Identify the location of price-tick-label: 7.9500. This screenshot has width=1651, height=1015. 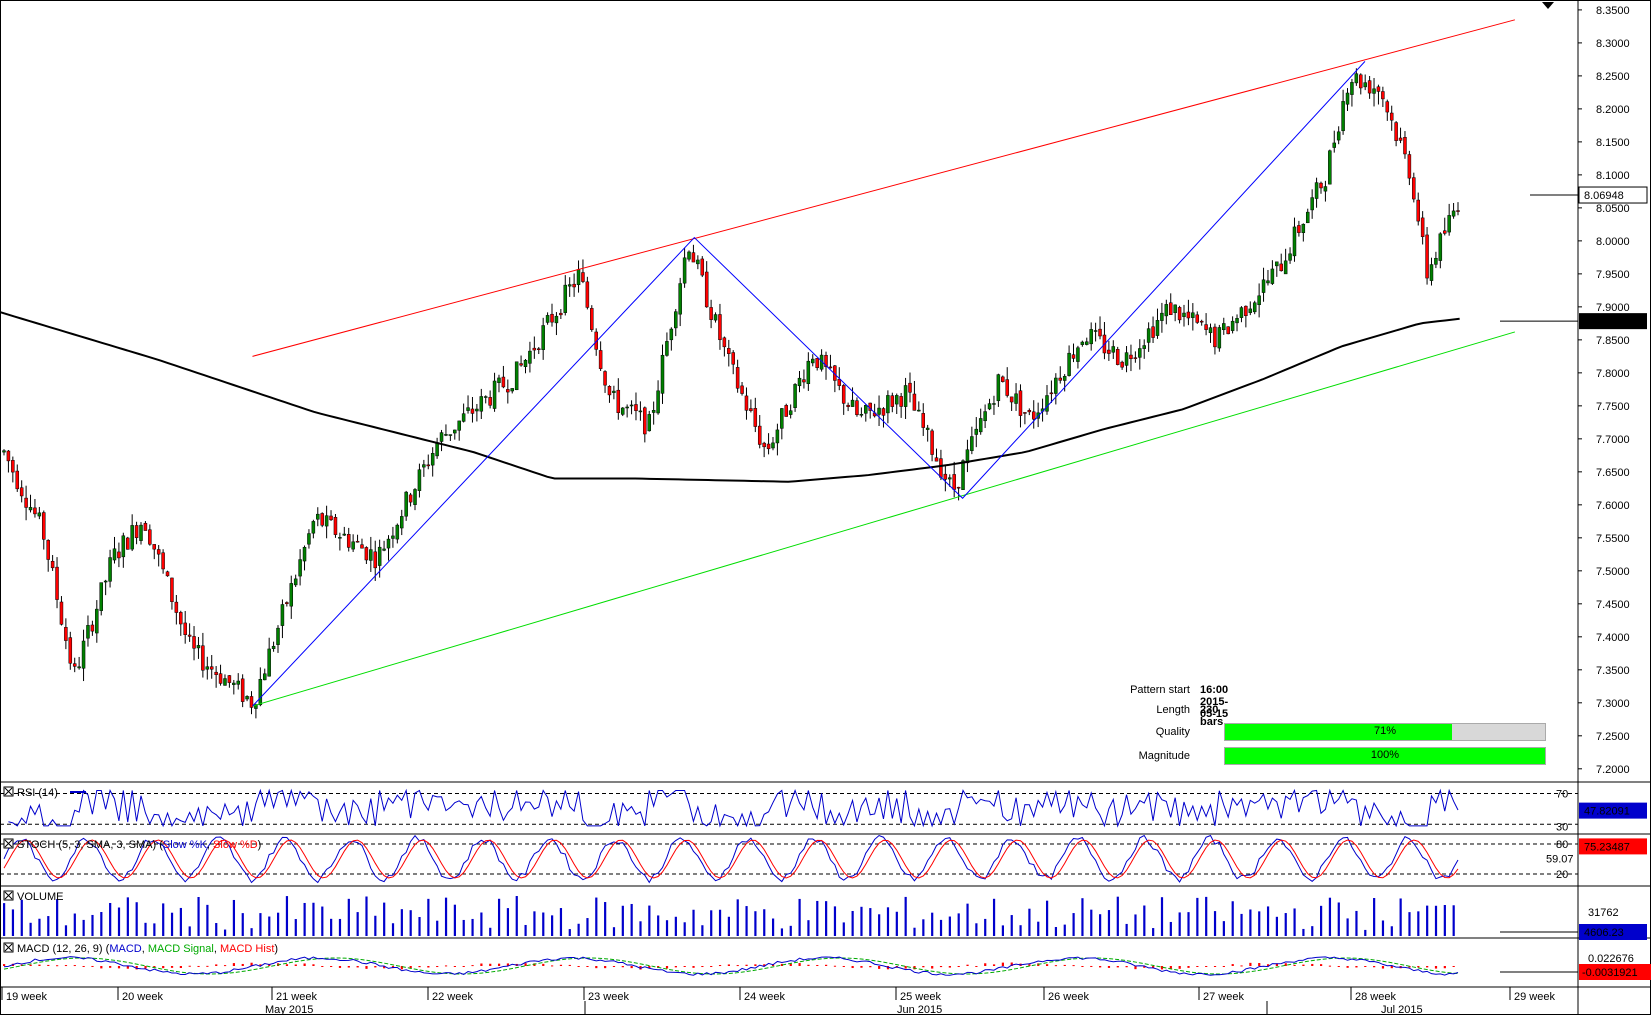
(1613, 275).